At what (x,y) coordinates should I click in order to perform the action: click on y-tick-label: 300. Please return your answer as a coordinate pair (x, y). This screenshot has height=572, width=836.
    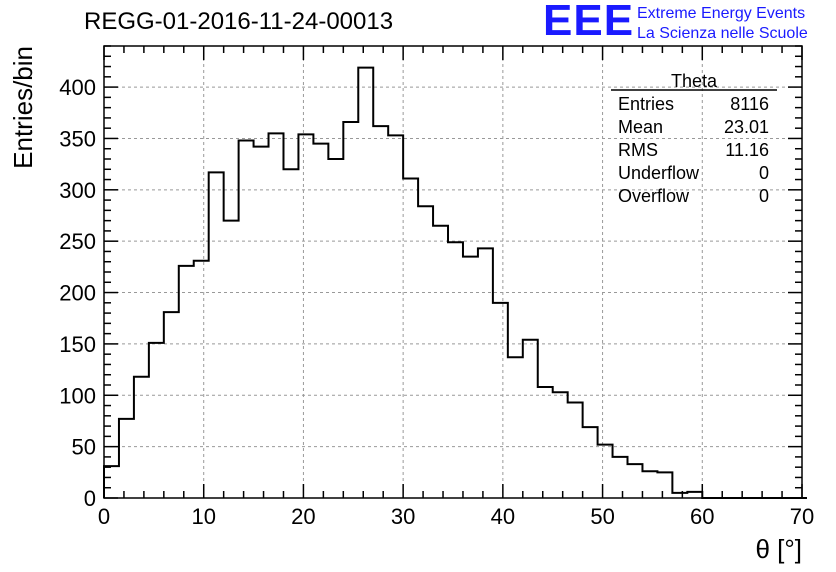
    Looking at the image, I should click on (77, 190).